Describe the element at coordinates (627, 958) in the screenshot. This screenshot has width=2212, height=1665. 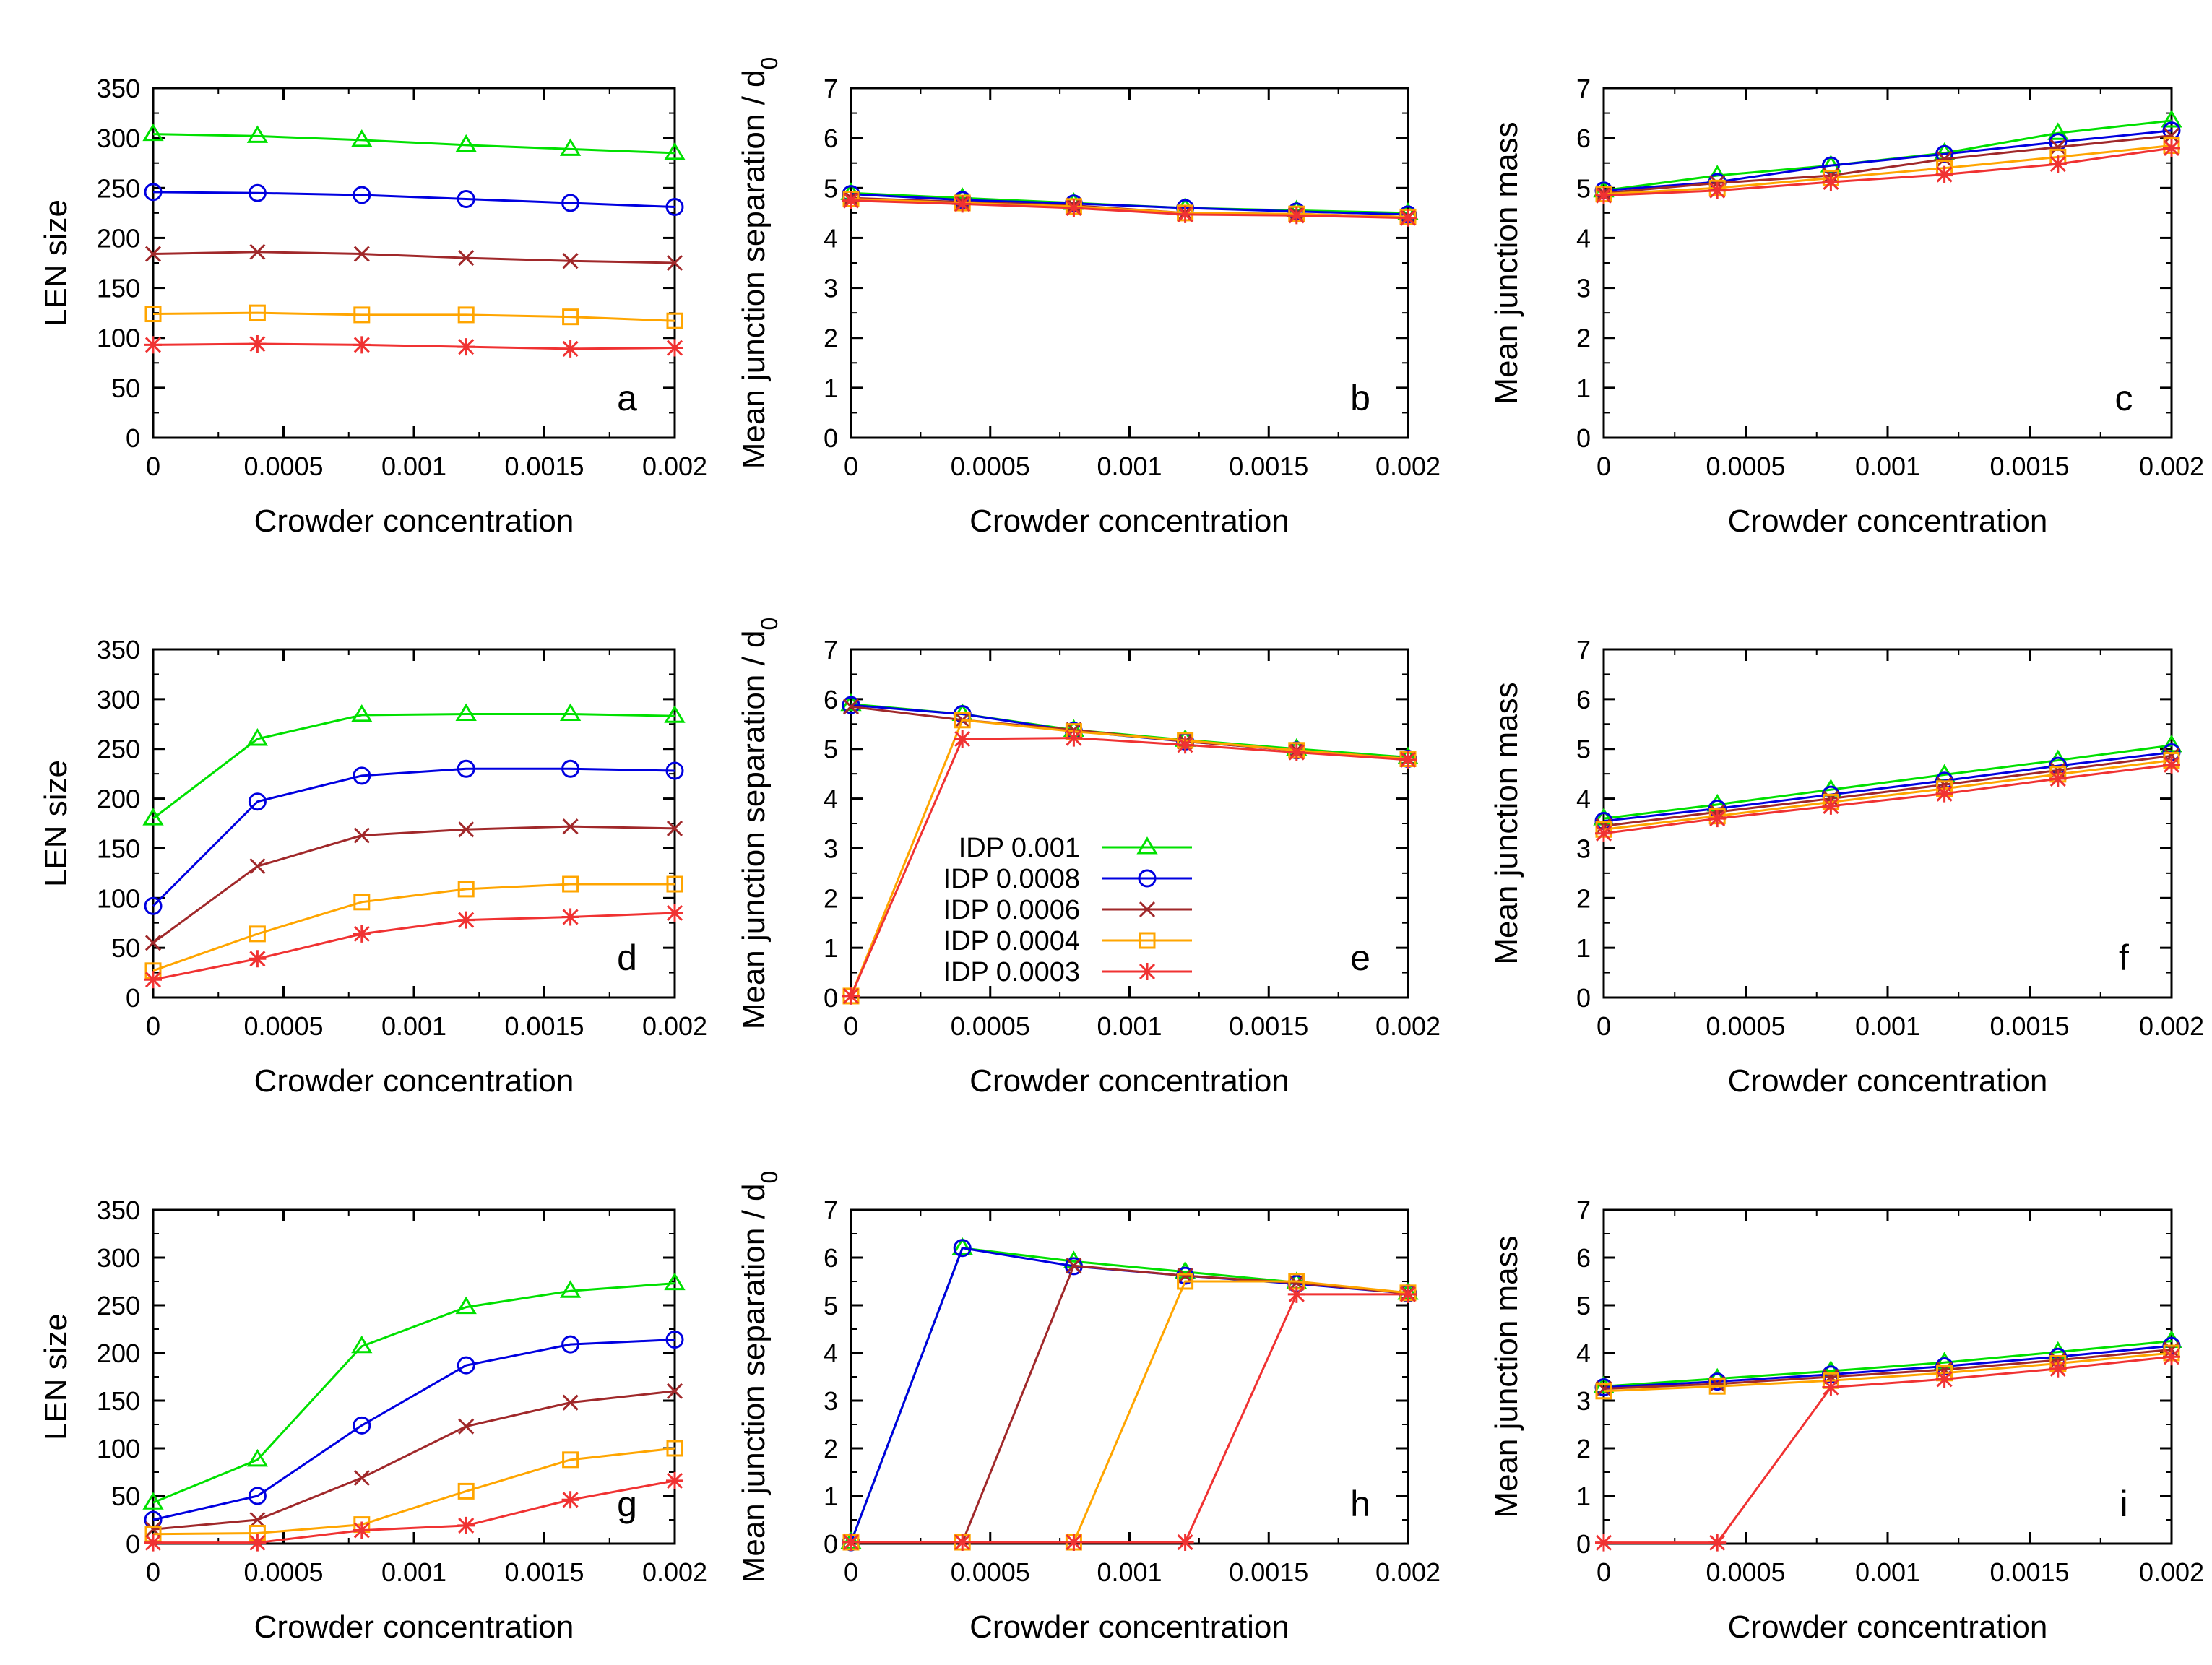
I see `panel-letter: d` at that location.